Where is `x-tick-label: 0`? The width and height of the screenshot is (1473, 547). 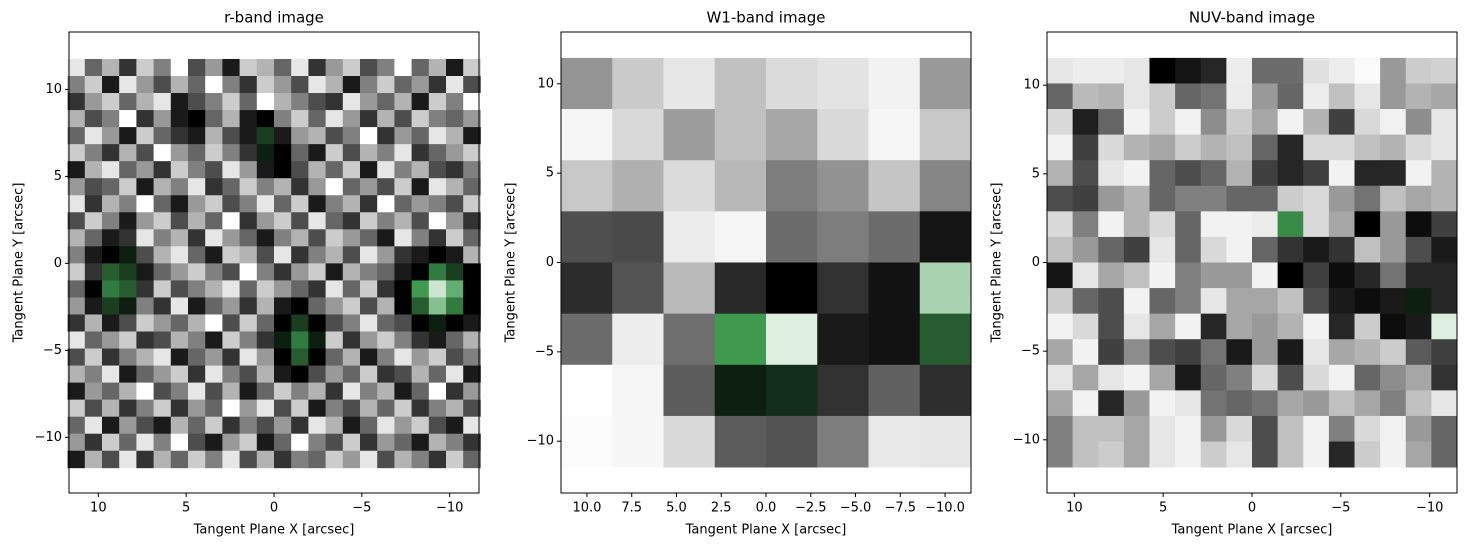 x-tick-label: 0 is located at coordinates (1252, 508).